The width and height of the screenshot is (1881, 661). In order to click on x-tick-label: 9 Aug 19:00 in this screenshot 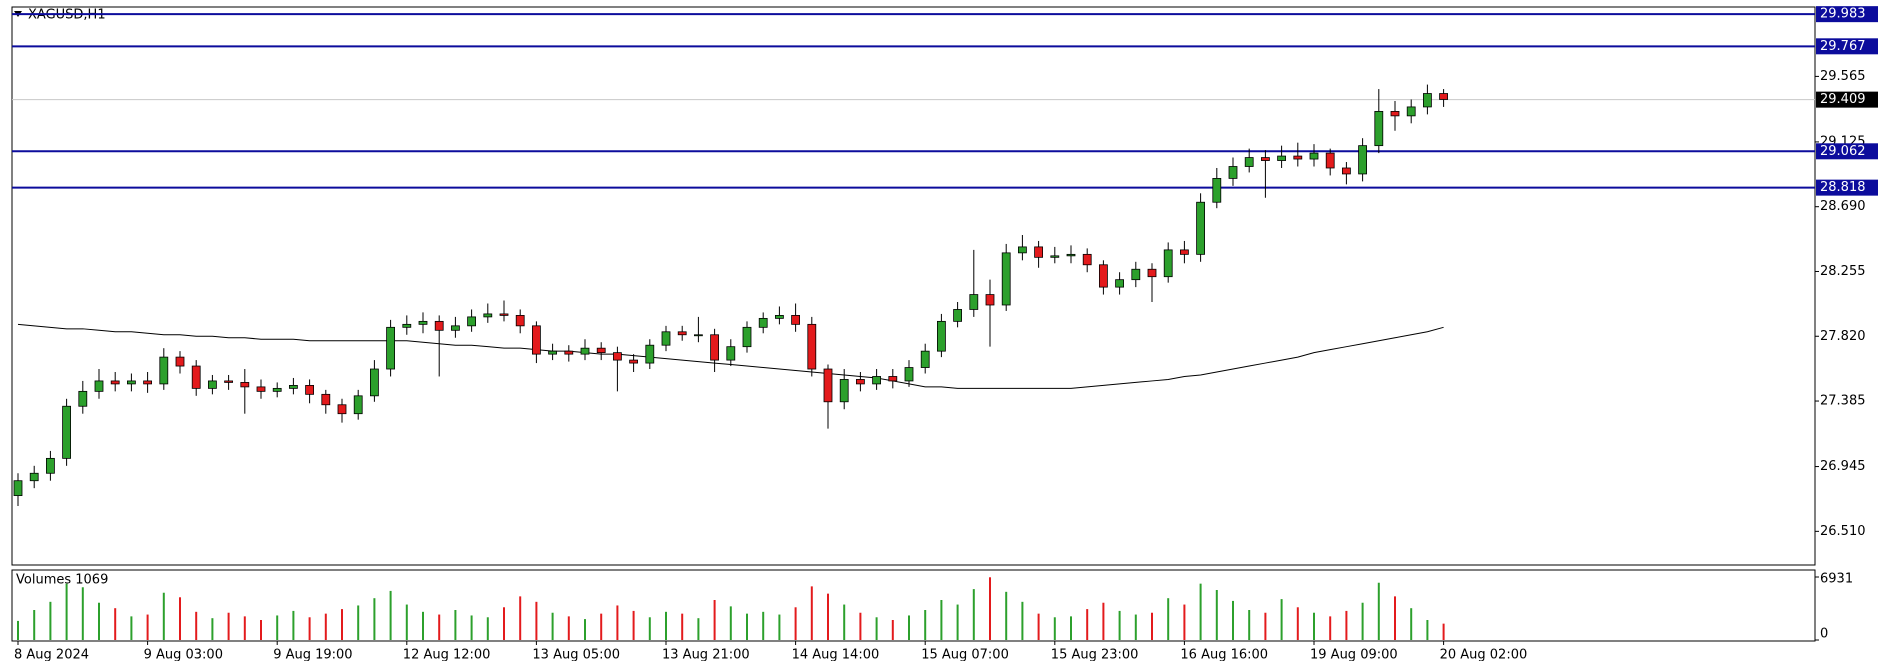, I will do `click(312, 654)`.